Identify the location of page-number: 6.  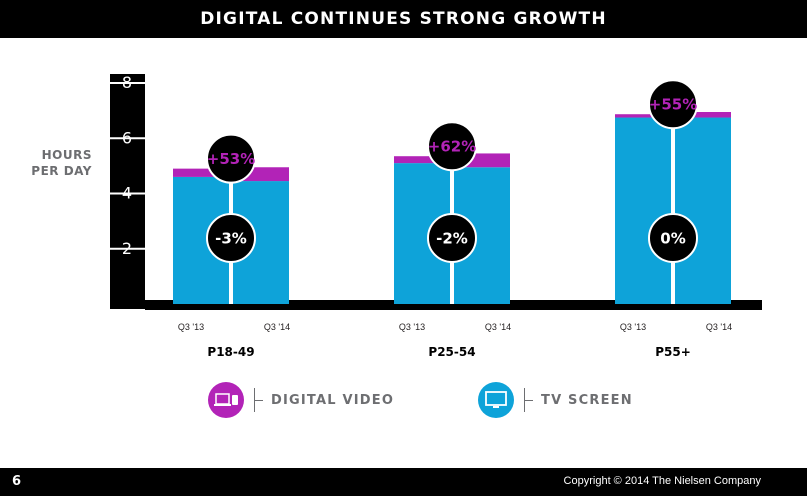
(17, 481).